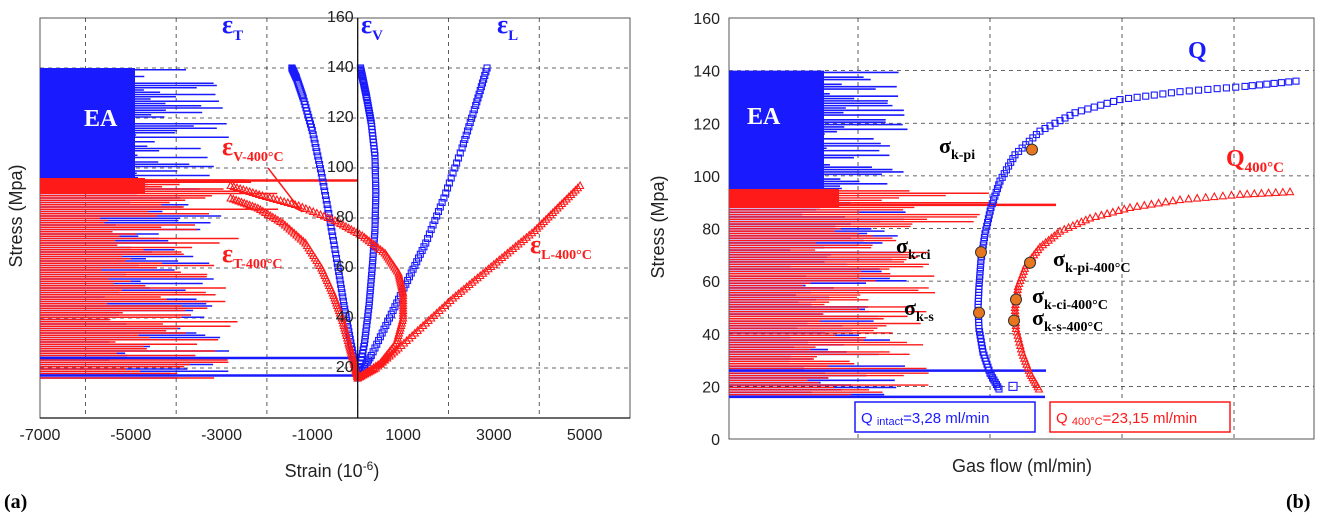 This screenshot has height=519, width=1326. What do you see at coordinates (1013, 386) in the screenshot?
I see `data-point-q-end` at bounding box center [1013, 386].